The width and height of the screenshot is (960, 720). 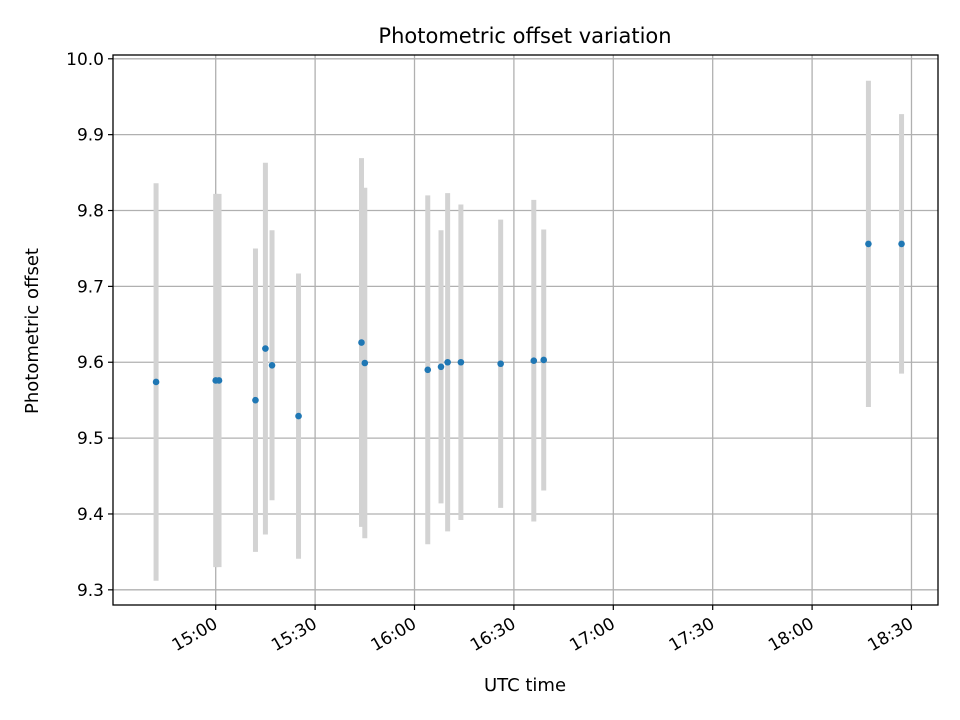 I want to click on y-tick-label: 10.0, so click(x=85, y=60).